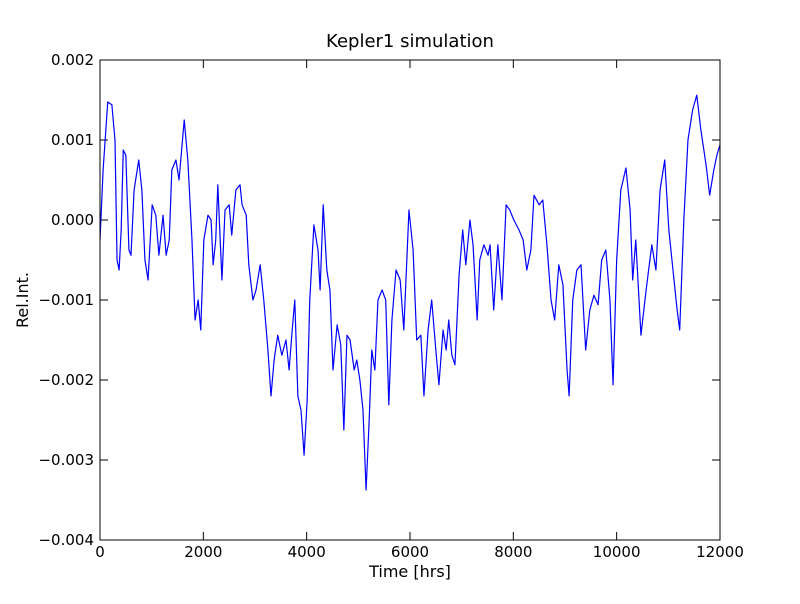  Describe the element at coordinates (100, 552) in the screenshot. I see `x-tick-label: 0` at that location.